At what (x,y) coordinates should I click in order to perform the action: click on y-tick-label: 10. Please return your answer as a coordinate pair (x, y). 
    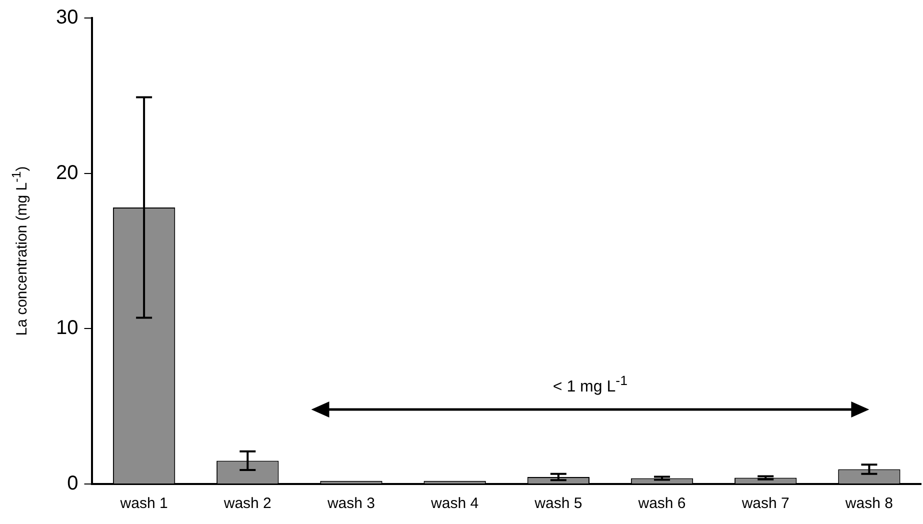
    Looking at the image, I should click on (67, 328).